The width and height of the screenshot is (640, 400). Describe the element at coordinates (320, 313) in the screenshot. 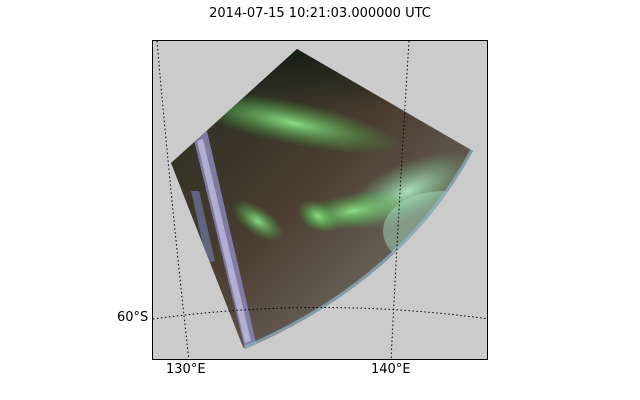

I see `parallel-60s` at that location.